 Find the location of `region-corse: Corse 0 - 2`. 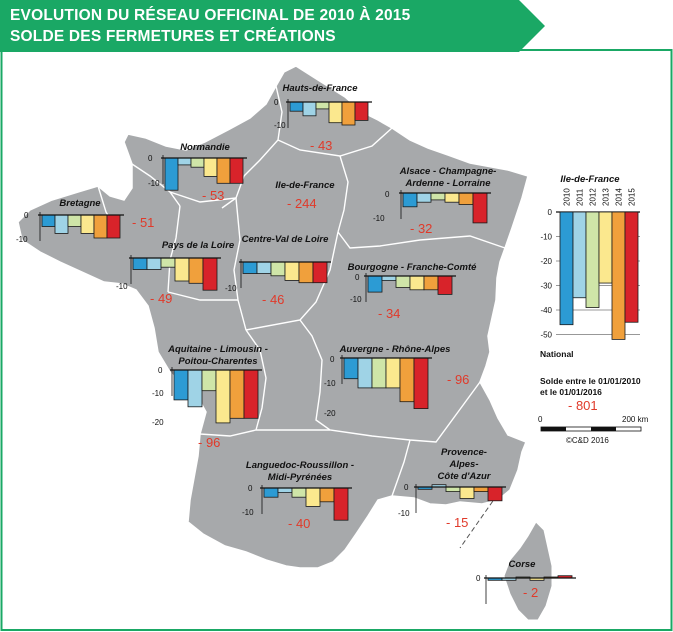

region-corse: Corse 0 - 2 is located at coordinates (526, 581).